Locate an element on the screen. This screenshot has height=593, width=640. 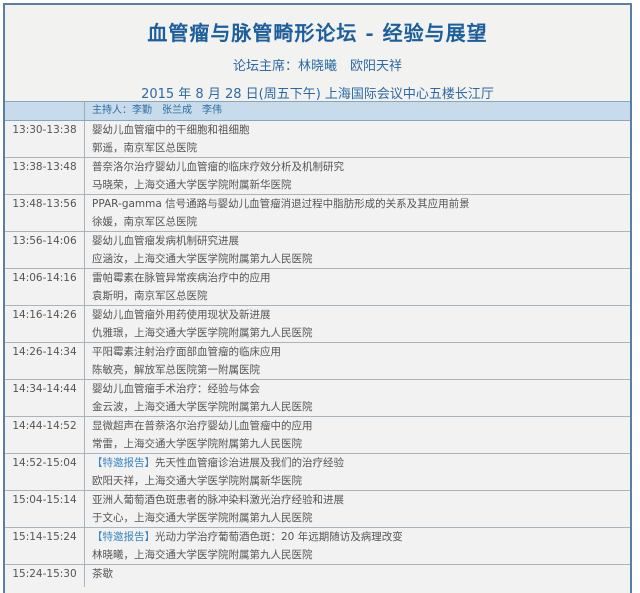
moderator-row: 主持人：李勤 张兰成 李伟 is located at coordinates (317, 111).